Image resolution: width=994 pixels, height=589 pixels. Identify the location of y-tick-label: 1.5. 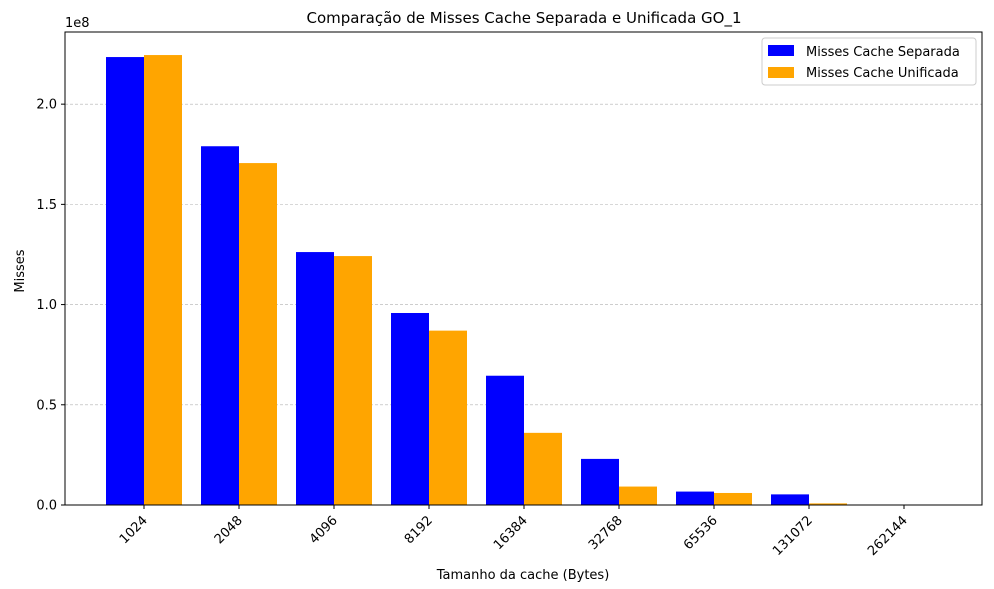
(46, 205).